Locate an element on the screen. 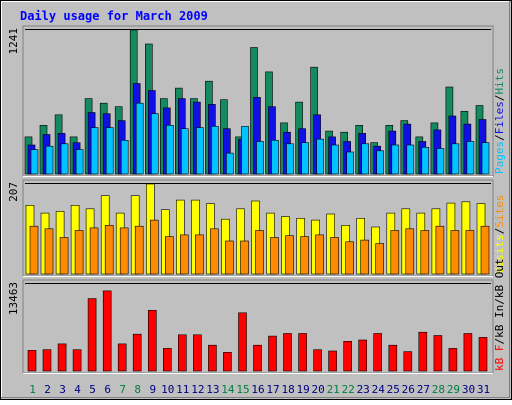 This screenshot has height=405, width=512. day-label-6: 6 is located at coordinates (107, 389).